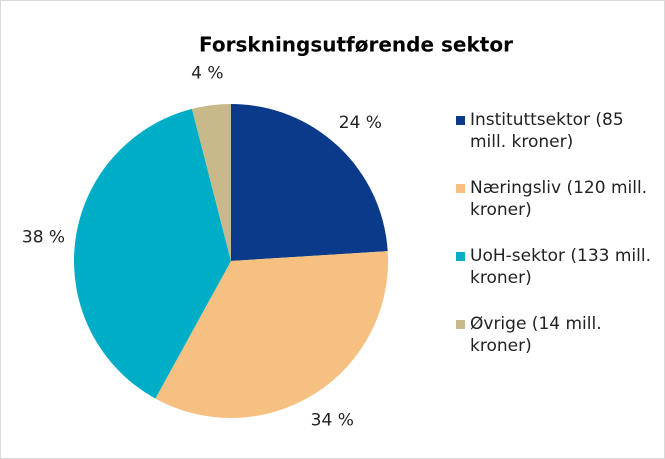 This screenshot has width=665, height=459. Describe the element at coordinates (360, 123) in the screenshot. I see `data-label: 24 %` at that location.